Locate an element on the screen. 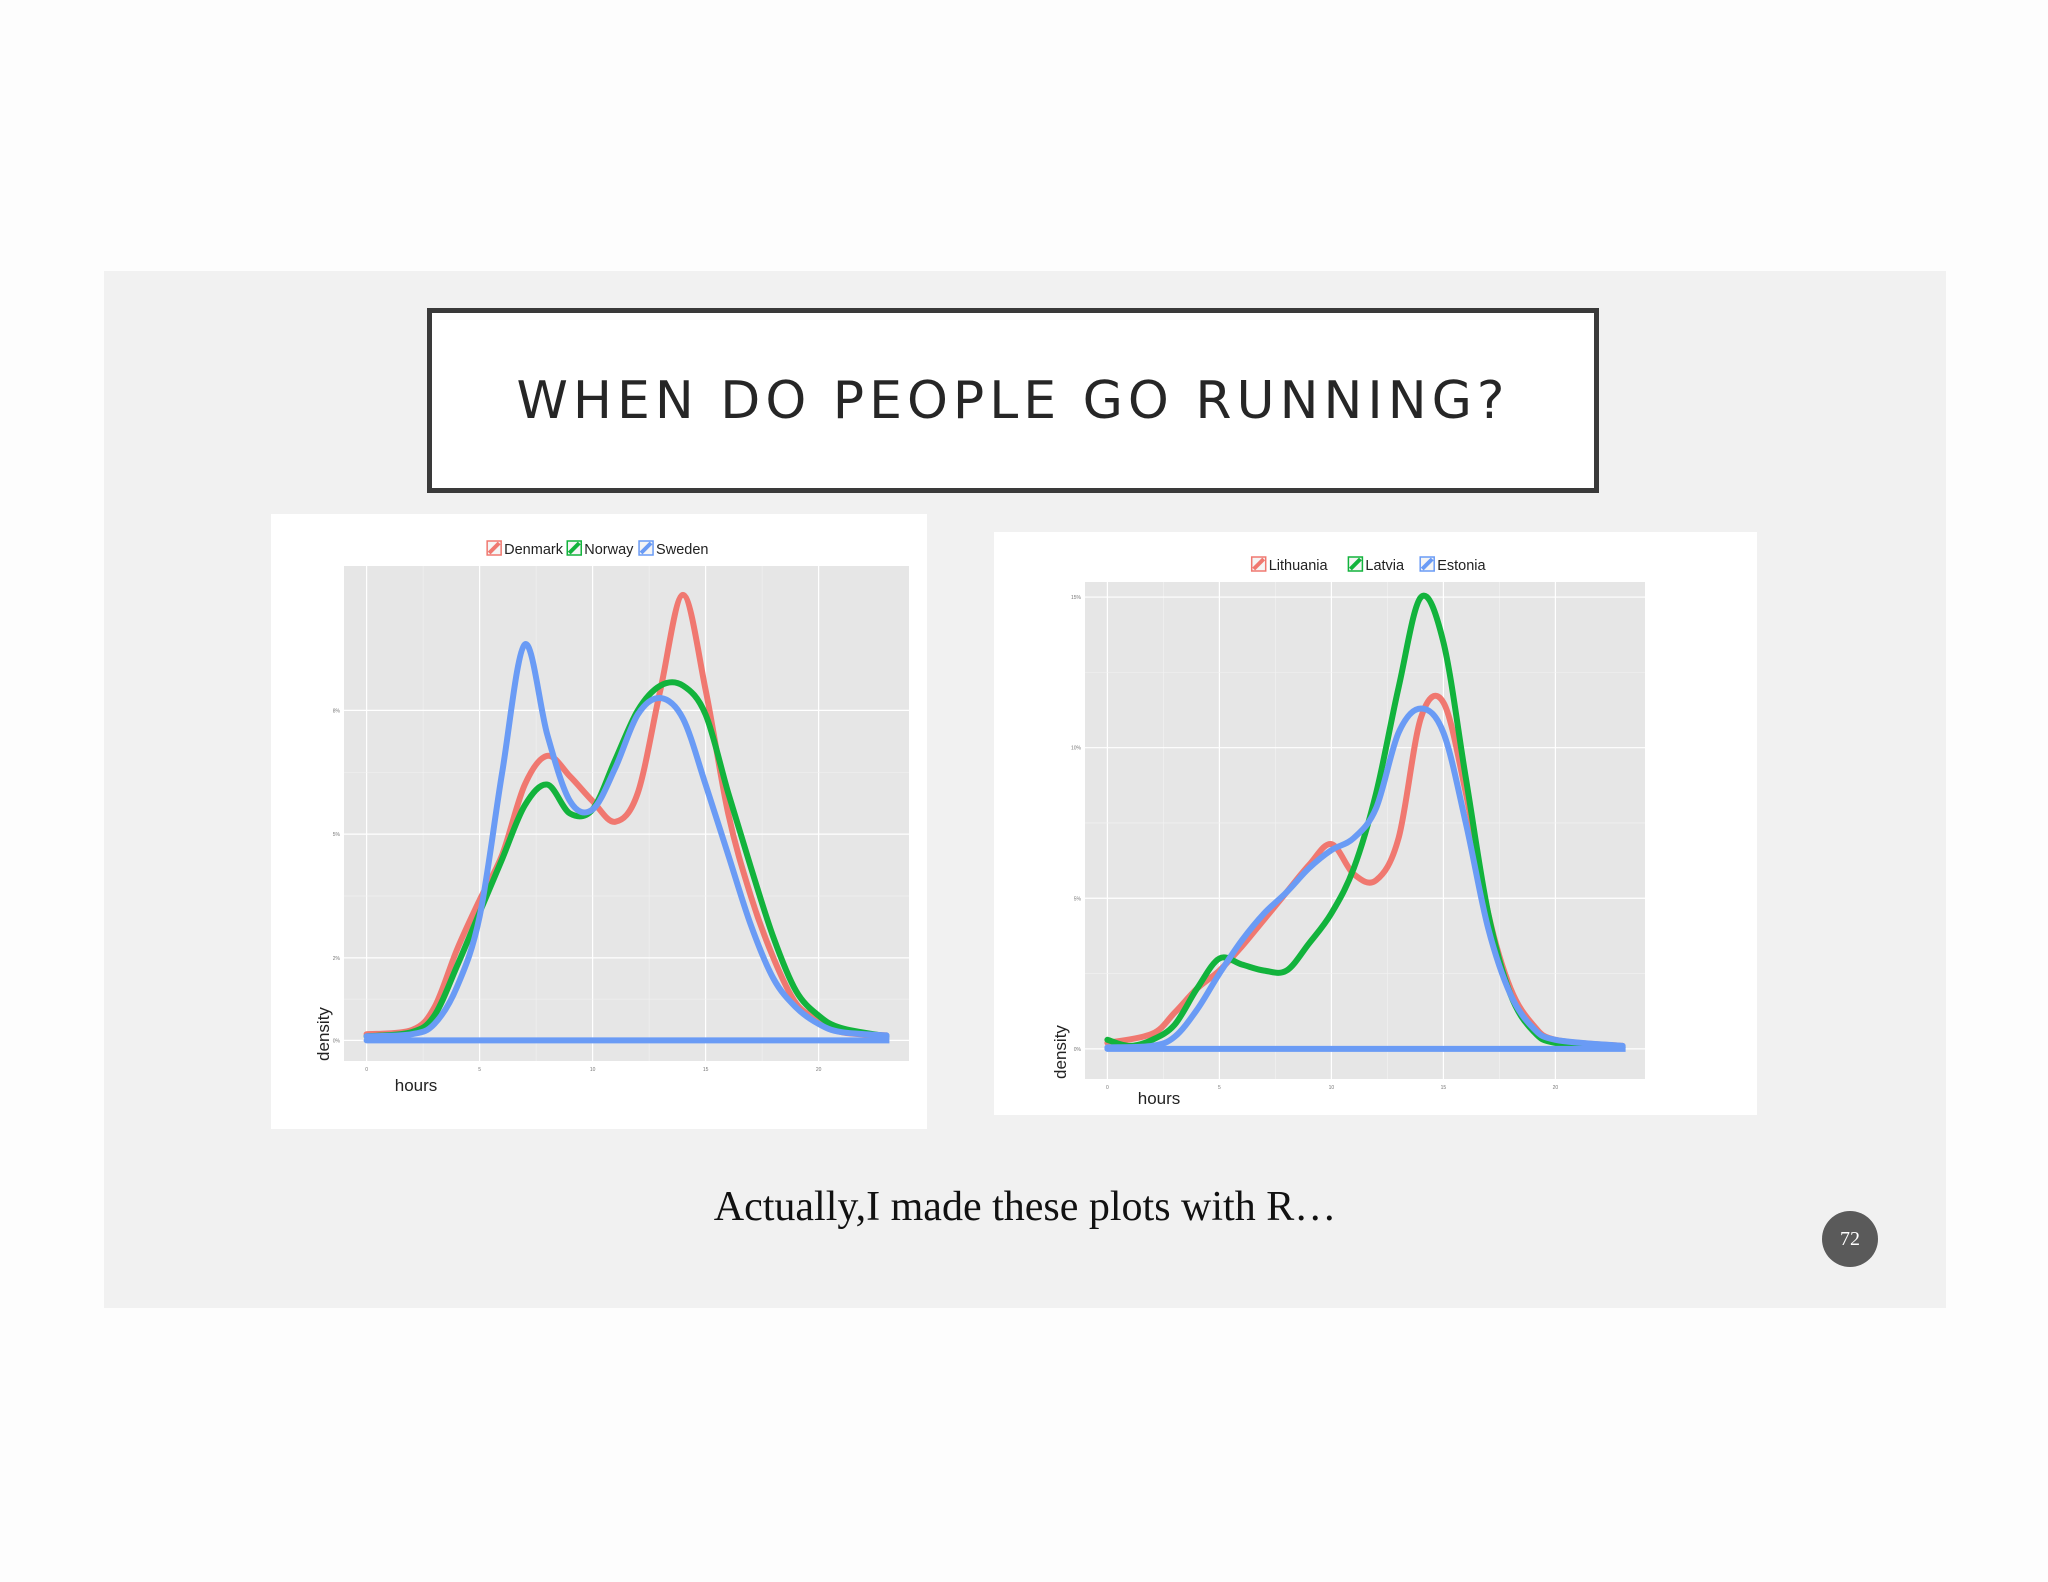  legend-label-norway: Norway is located at coordinates (609, 550).